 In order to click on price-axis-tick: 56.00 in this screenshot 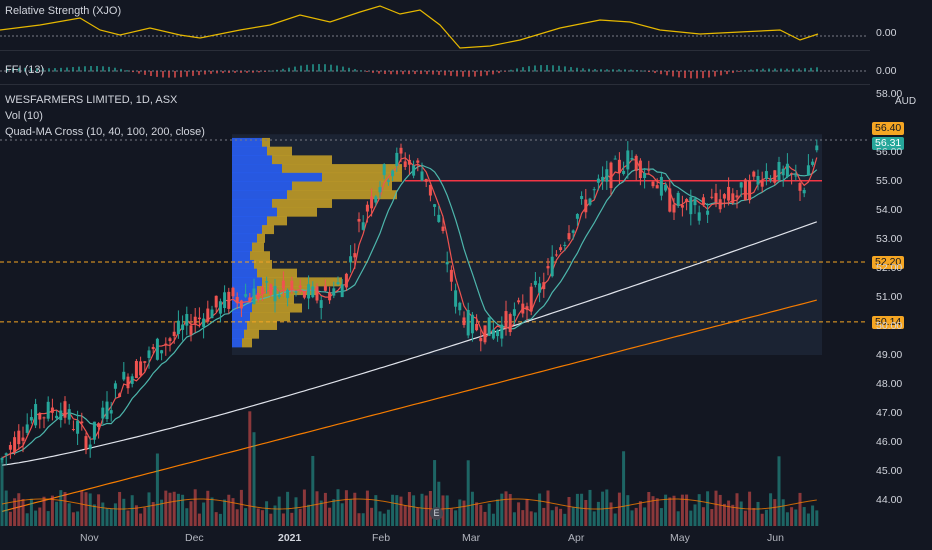, I will do `click(889, 151)`.